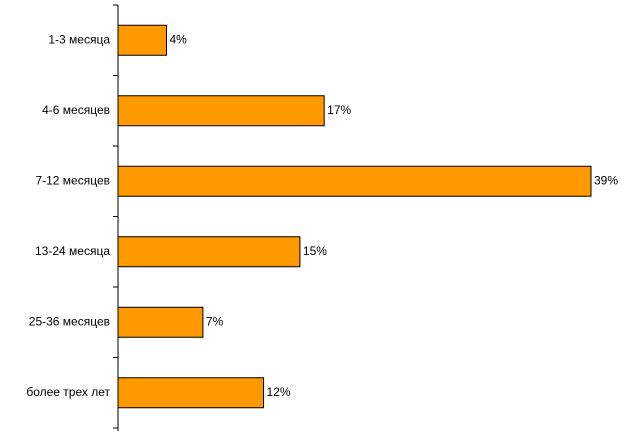 This screenshot has width=629, height=435. Describe the element at coordinates (72, 251) in the screenshot. I see `category-label: 13-24 месяца` at that location.